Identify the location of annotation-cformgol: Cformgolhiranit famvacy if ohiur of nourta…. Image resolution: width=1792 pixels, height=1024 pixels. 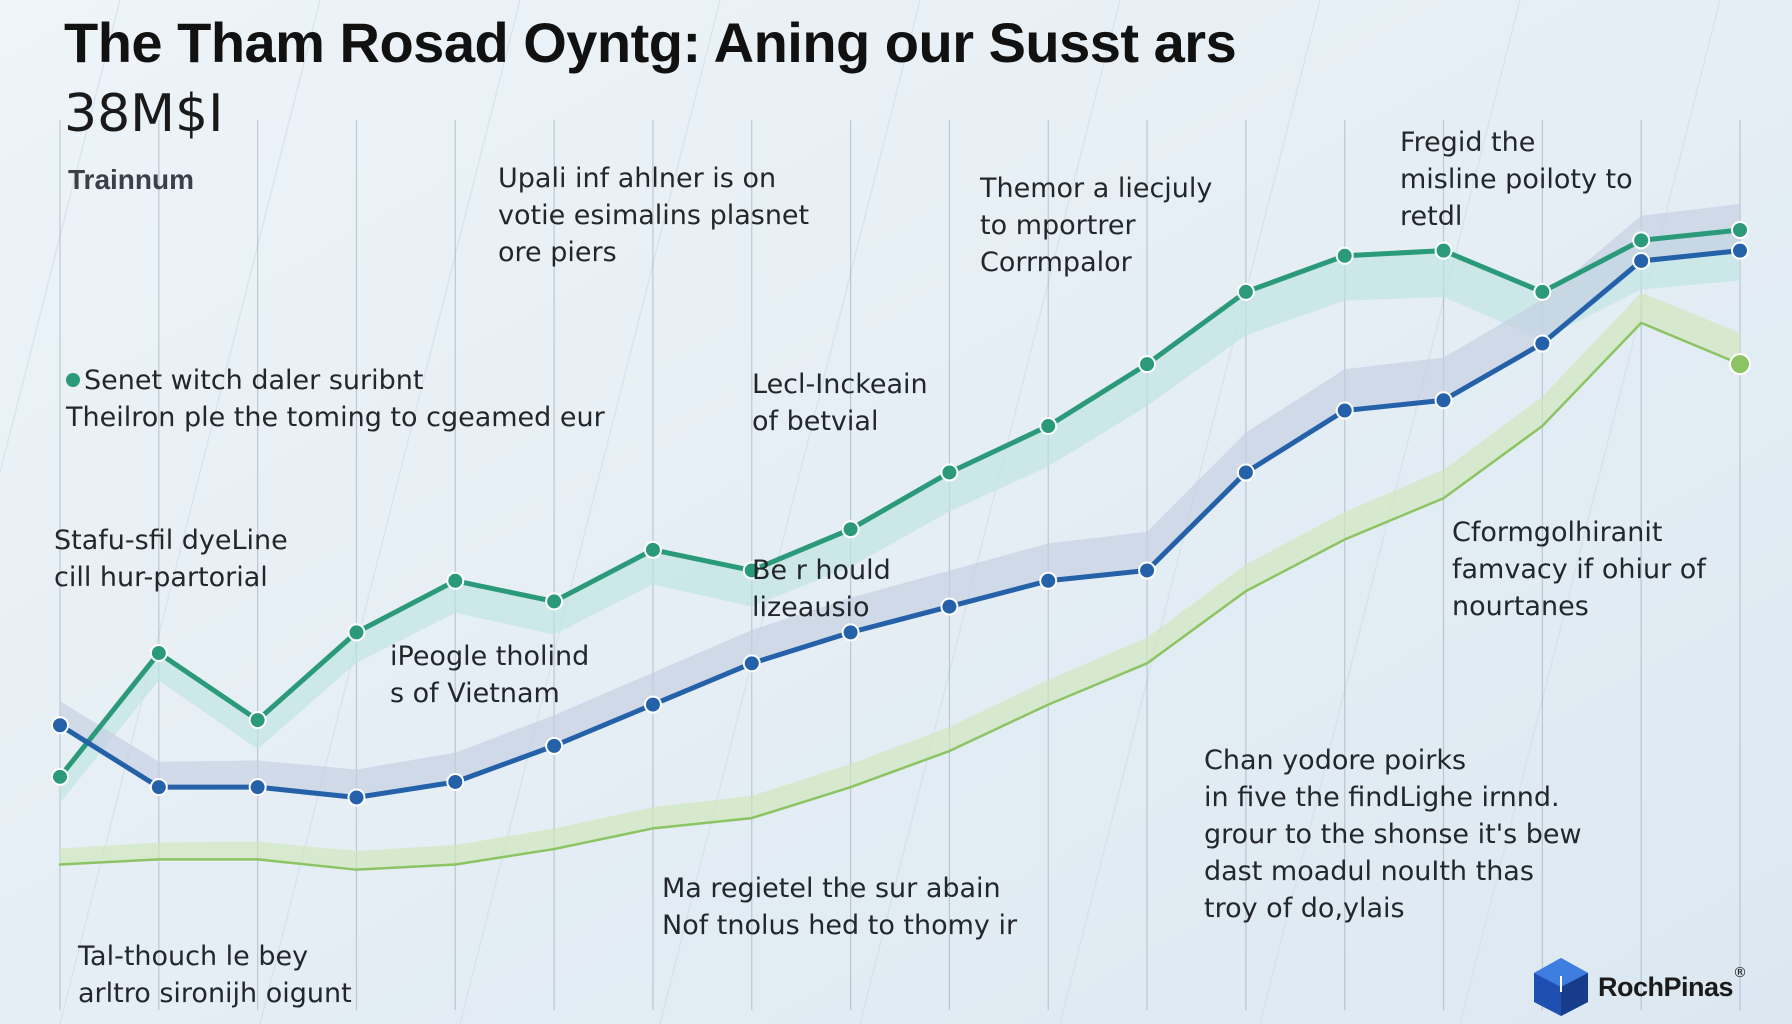
(1579, 569).